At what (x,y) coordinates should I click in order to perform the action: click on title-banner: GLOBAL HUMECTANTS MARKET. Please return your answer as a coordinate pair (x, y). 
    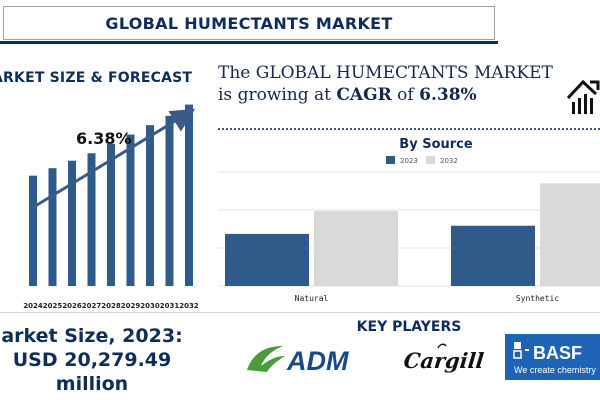
    Looking at the image, I should click on (249, 25).